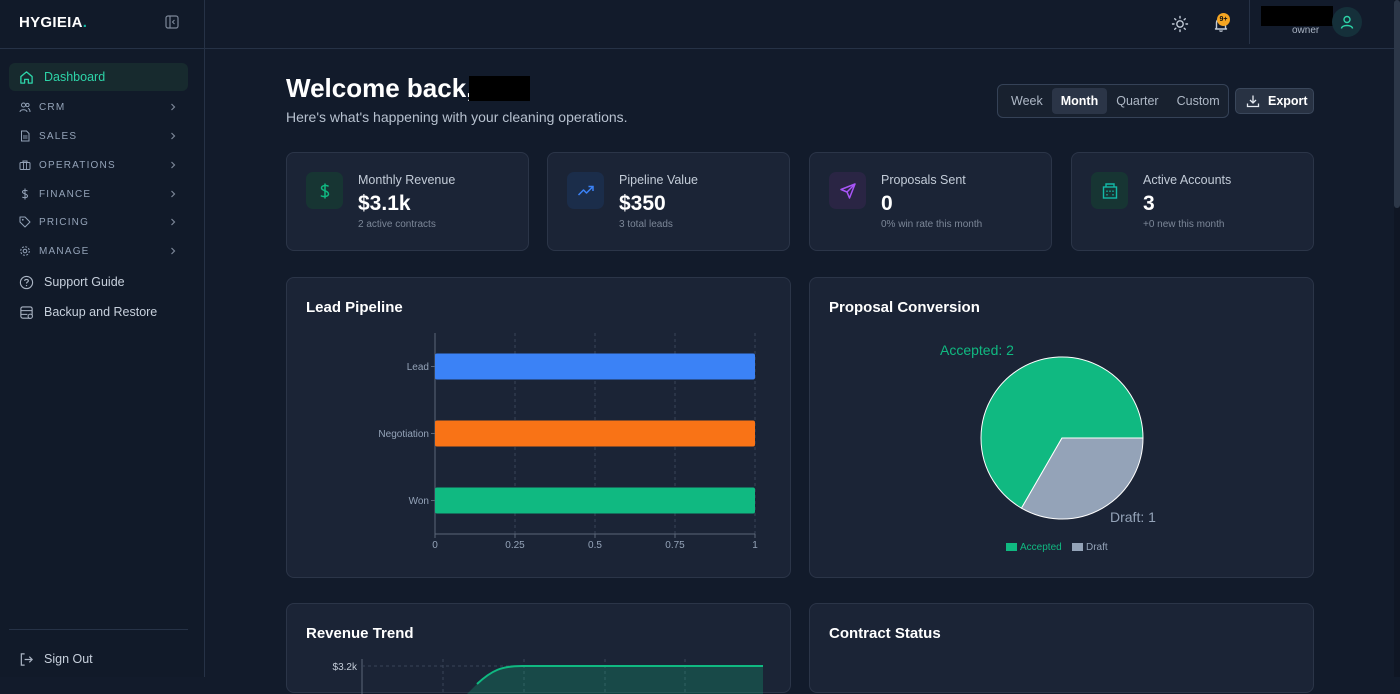 The height and width of the screenshot is (694, 1400). I want to click on stat-card-monthly-revenue: Monthly Revenue $3.1k 2 active contracts, so click(407, 201).